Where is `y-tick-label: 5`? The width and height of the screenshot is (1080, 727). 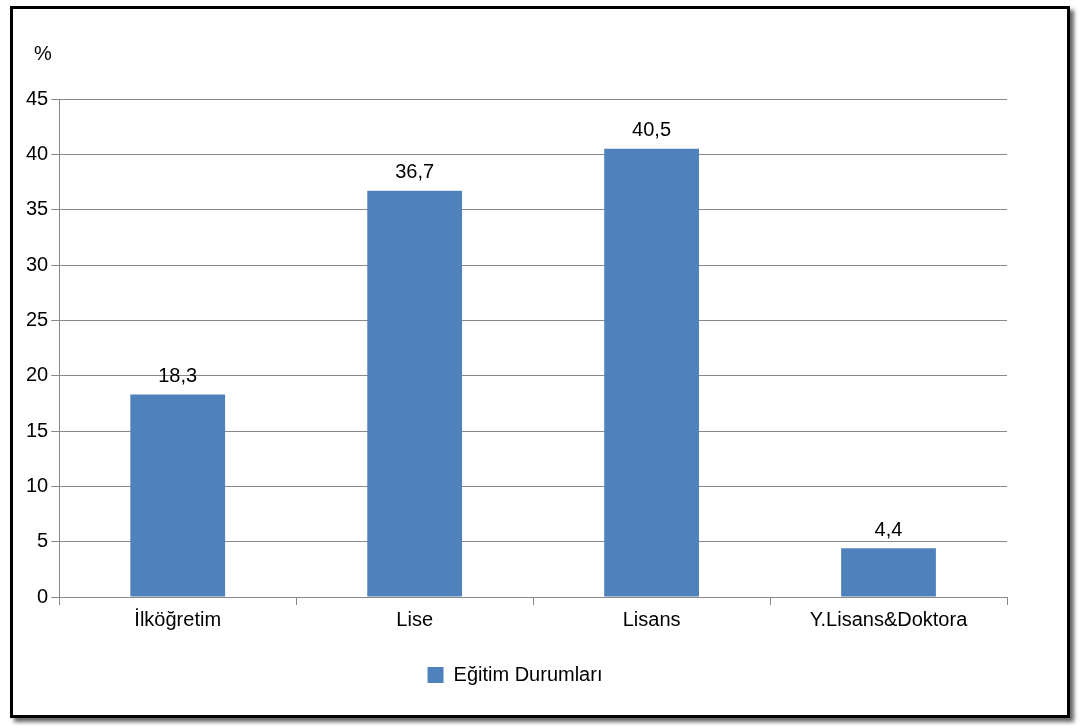 y-tick-label: 5 is located at coordinates (43, 540).